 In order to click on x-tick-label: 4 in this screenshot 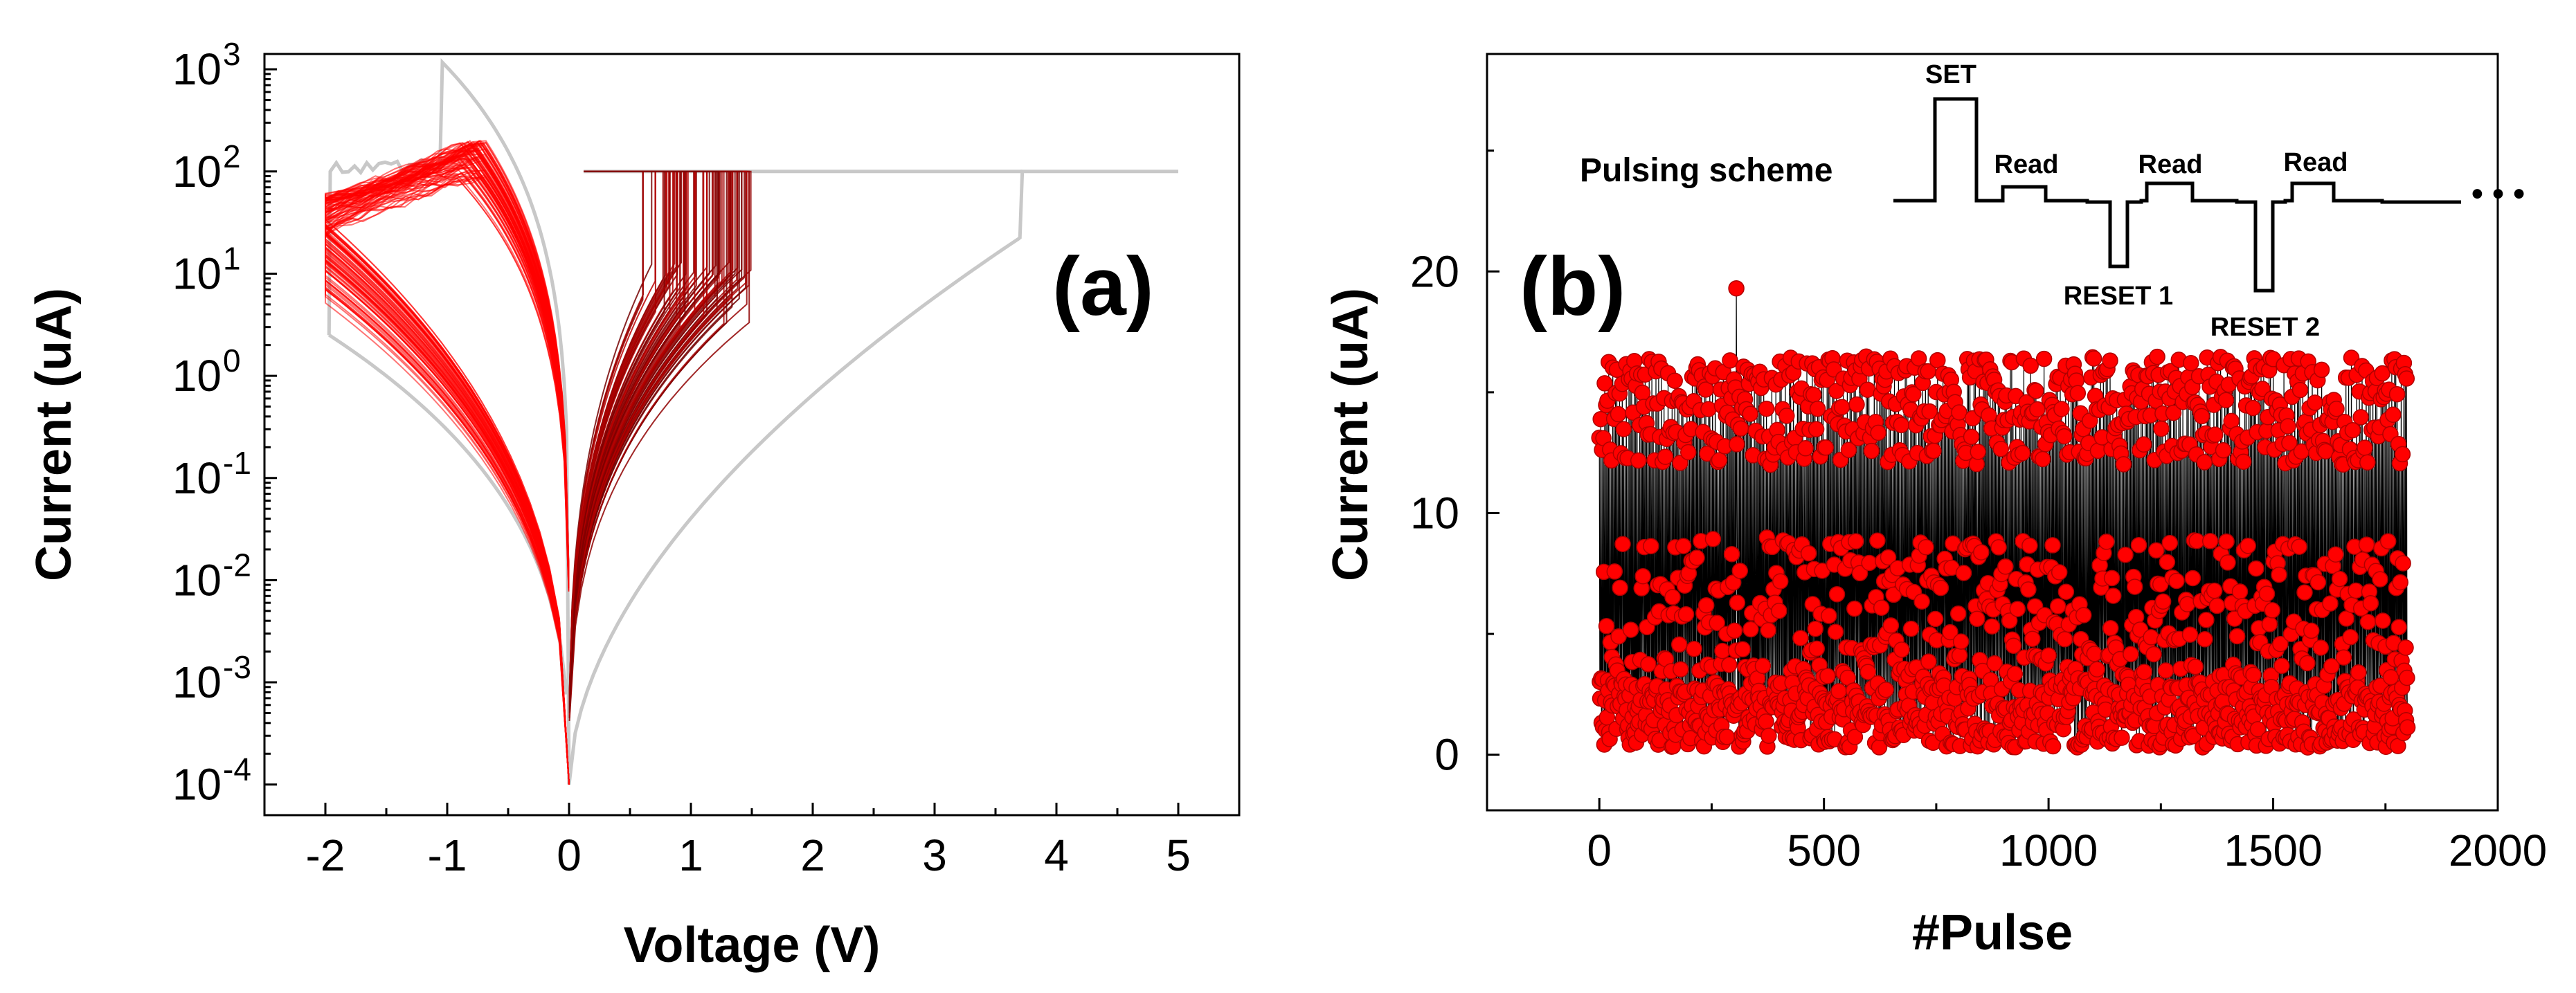, I will do `click(1056, 855)`.